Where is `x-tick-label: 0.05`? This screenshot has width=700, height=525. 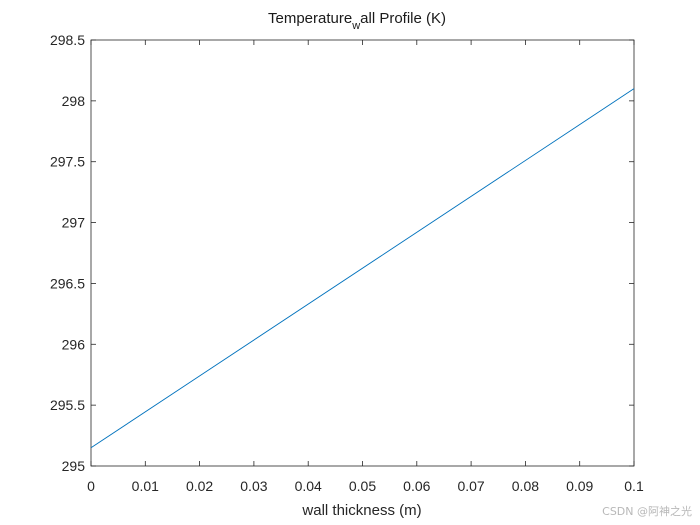 x-tick-label: 0.05 is located at coordinates (362, 486).